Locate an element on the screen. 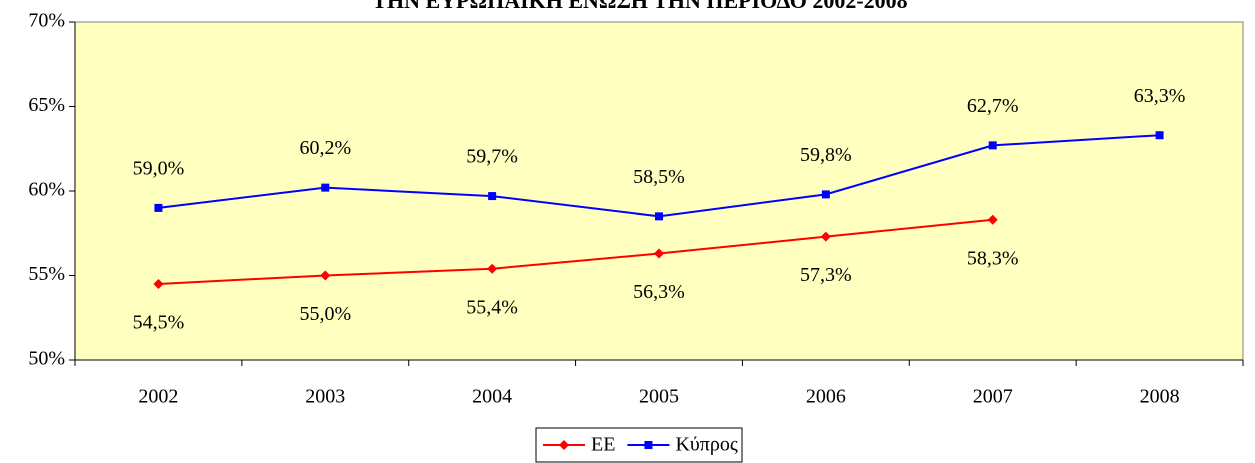 The height and width of the screenshot is (463, 1255). x-tick-label: 2008 is located at coordinates (1160, 397).